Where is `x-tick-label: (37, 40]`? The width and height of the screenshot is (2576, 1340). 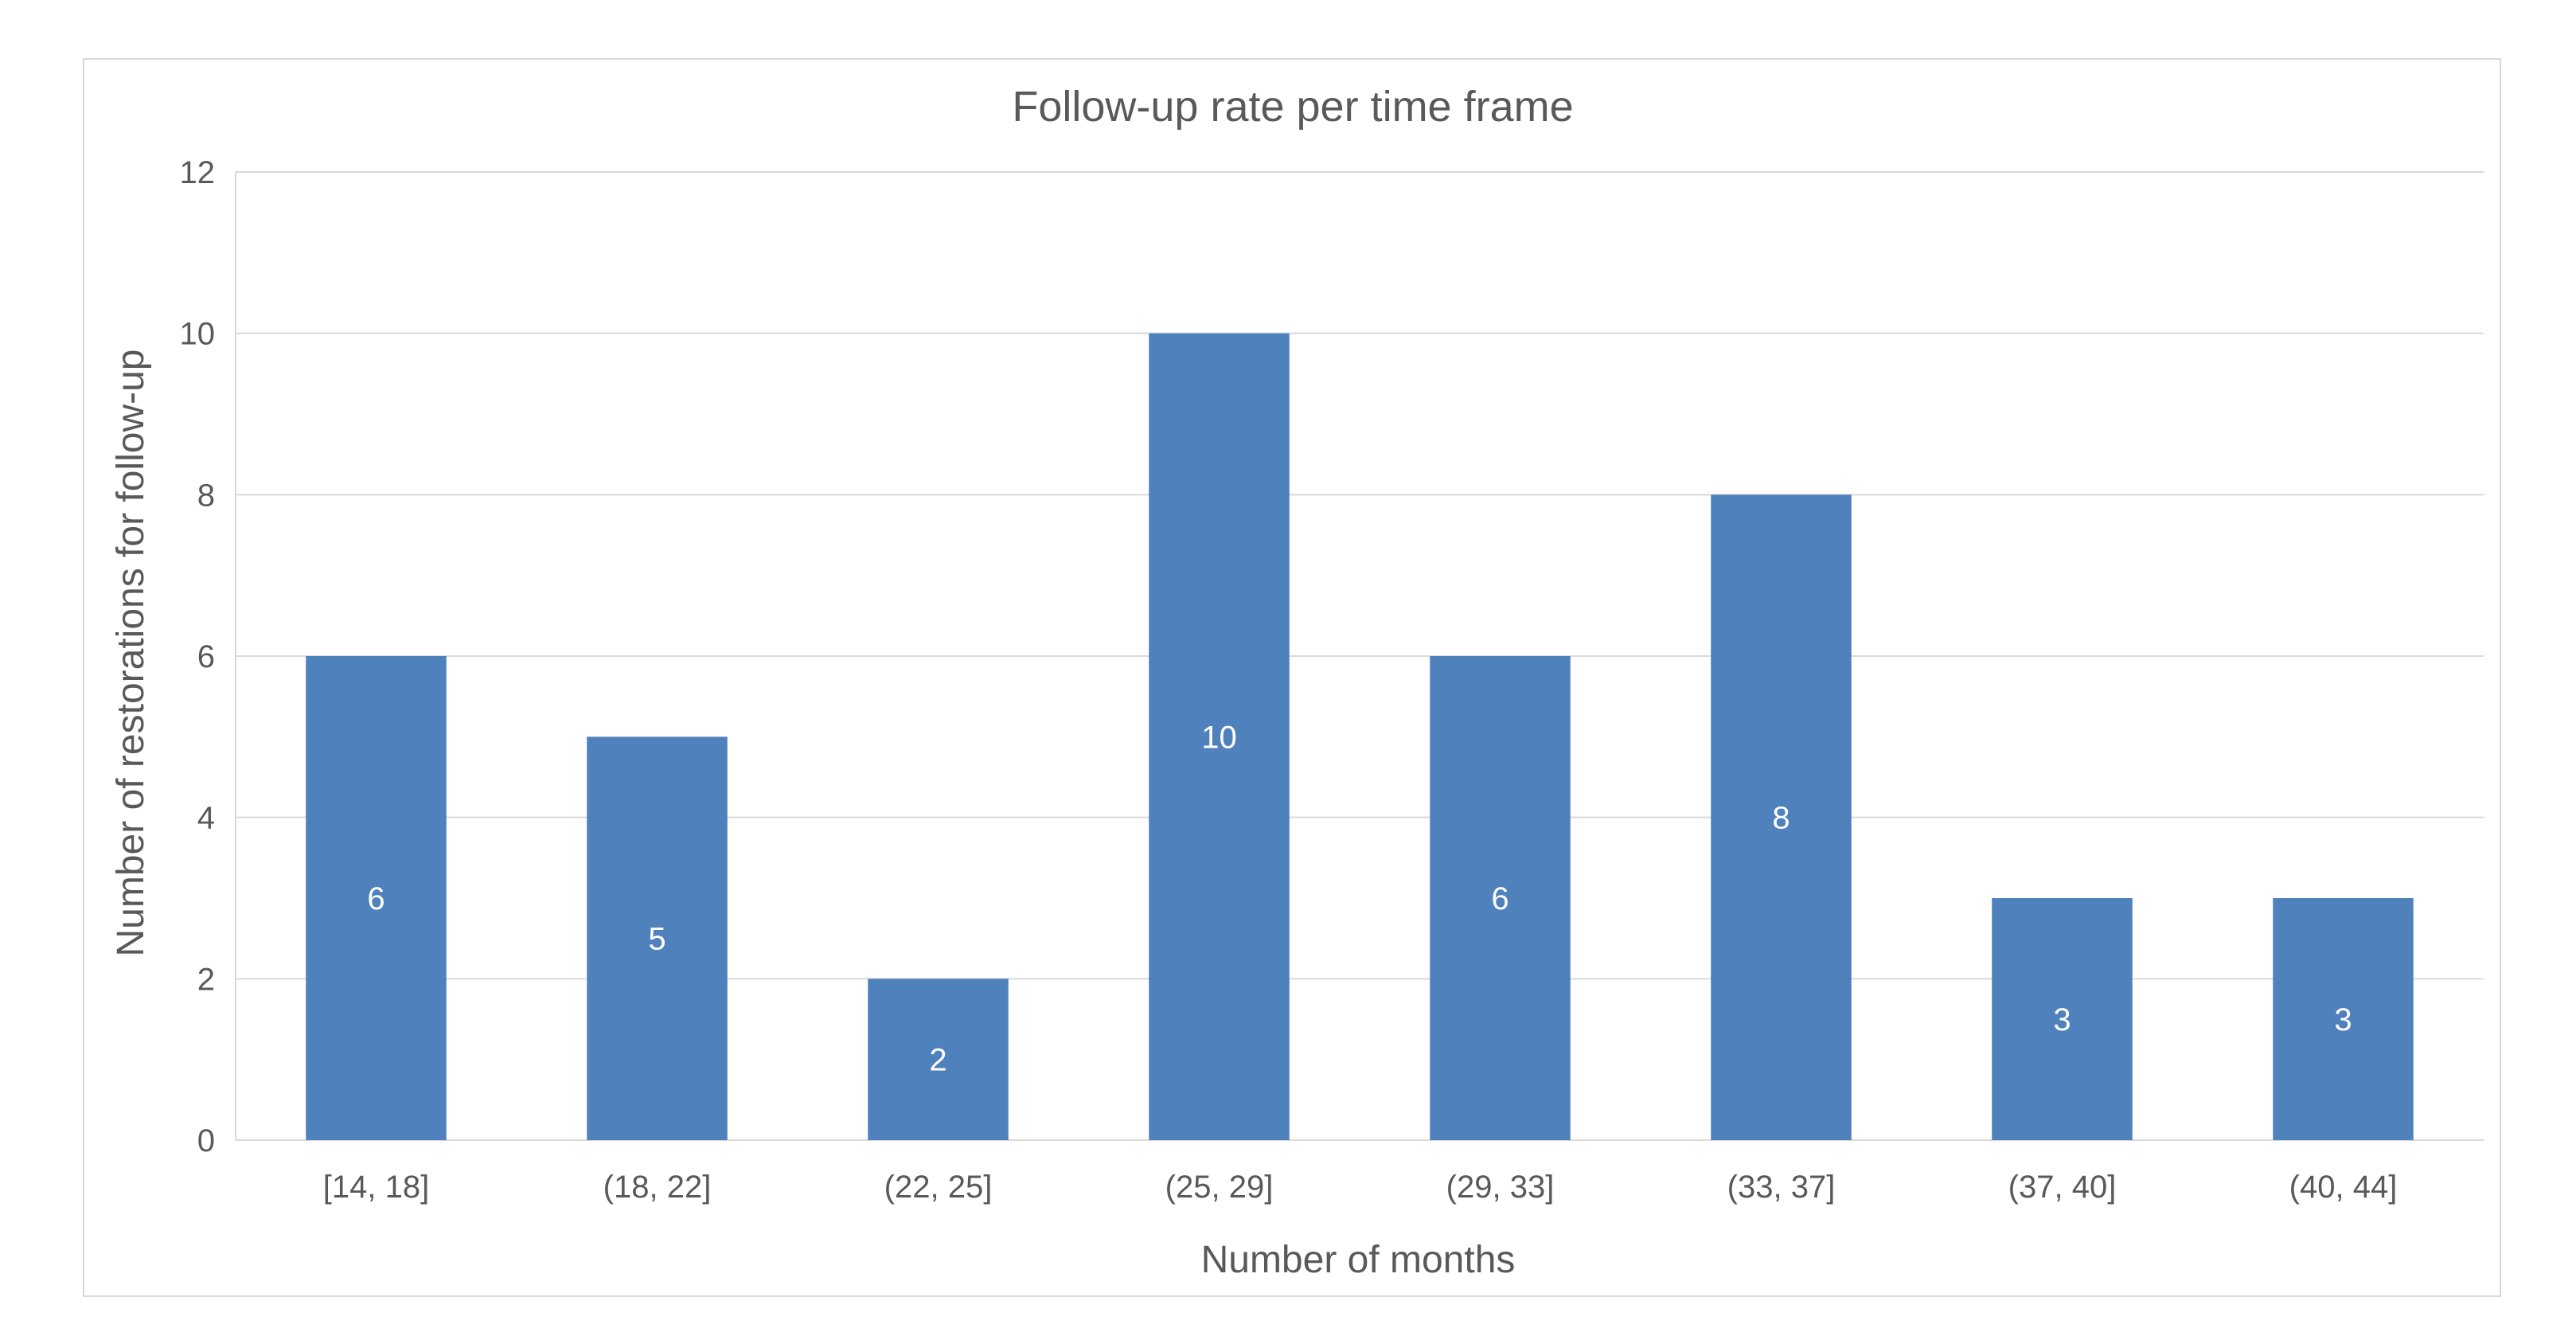 x-tick-label: (37, 40] is located at coordinates (2062, 1187).